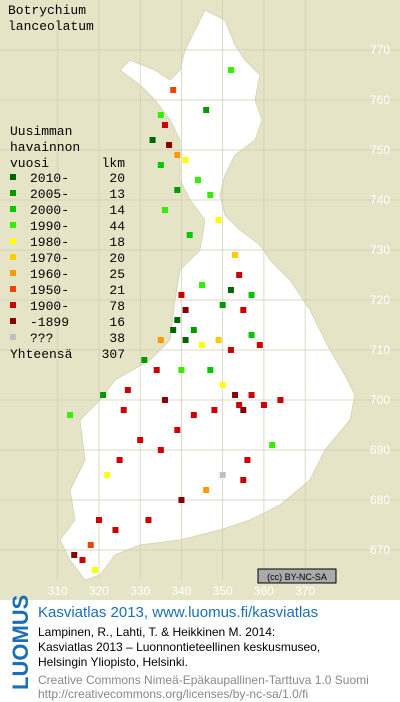 This screenshot has height=702, width=400. I want to click on x-tick-label: 330, so click(140, 591).